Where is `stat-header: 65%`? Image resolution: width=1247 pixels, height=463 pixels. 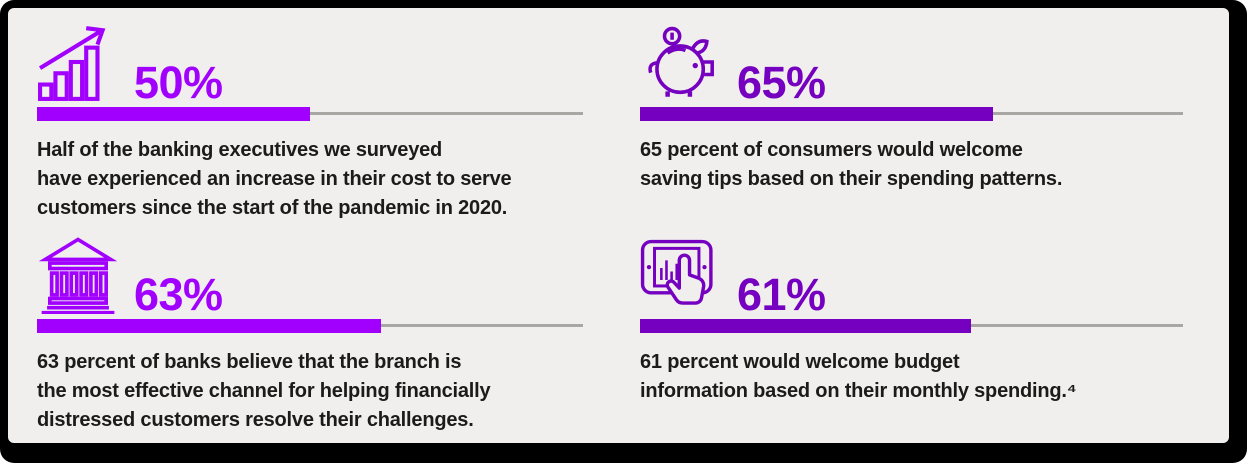 stat-header: 65% is located at coordinates (911, 65).